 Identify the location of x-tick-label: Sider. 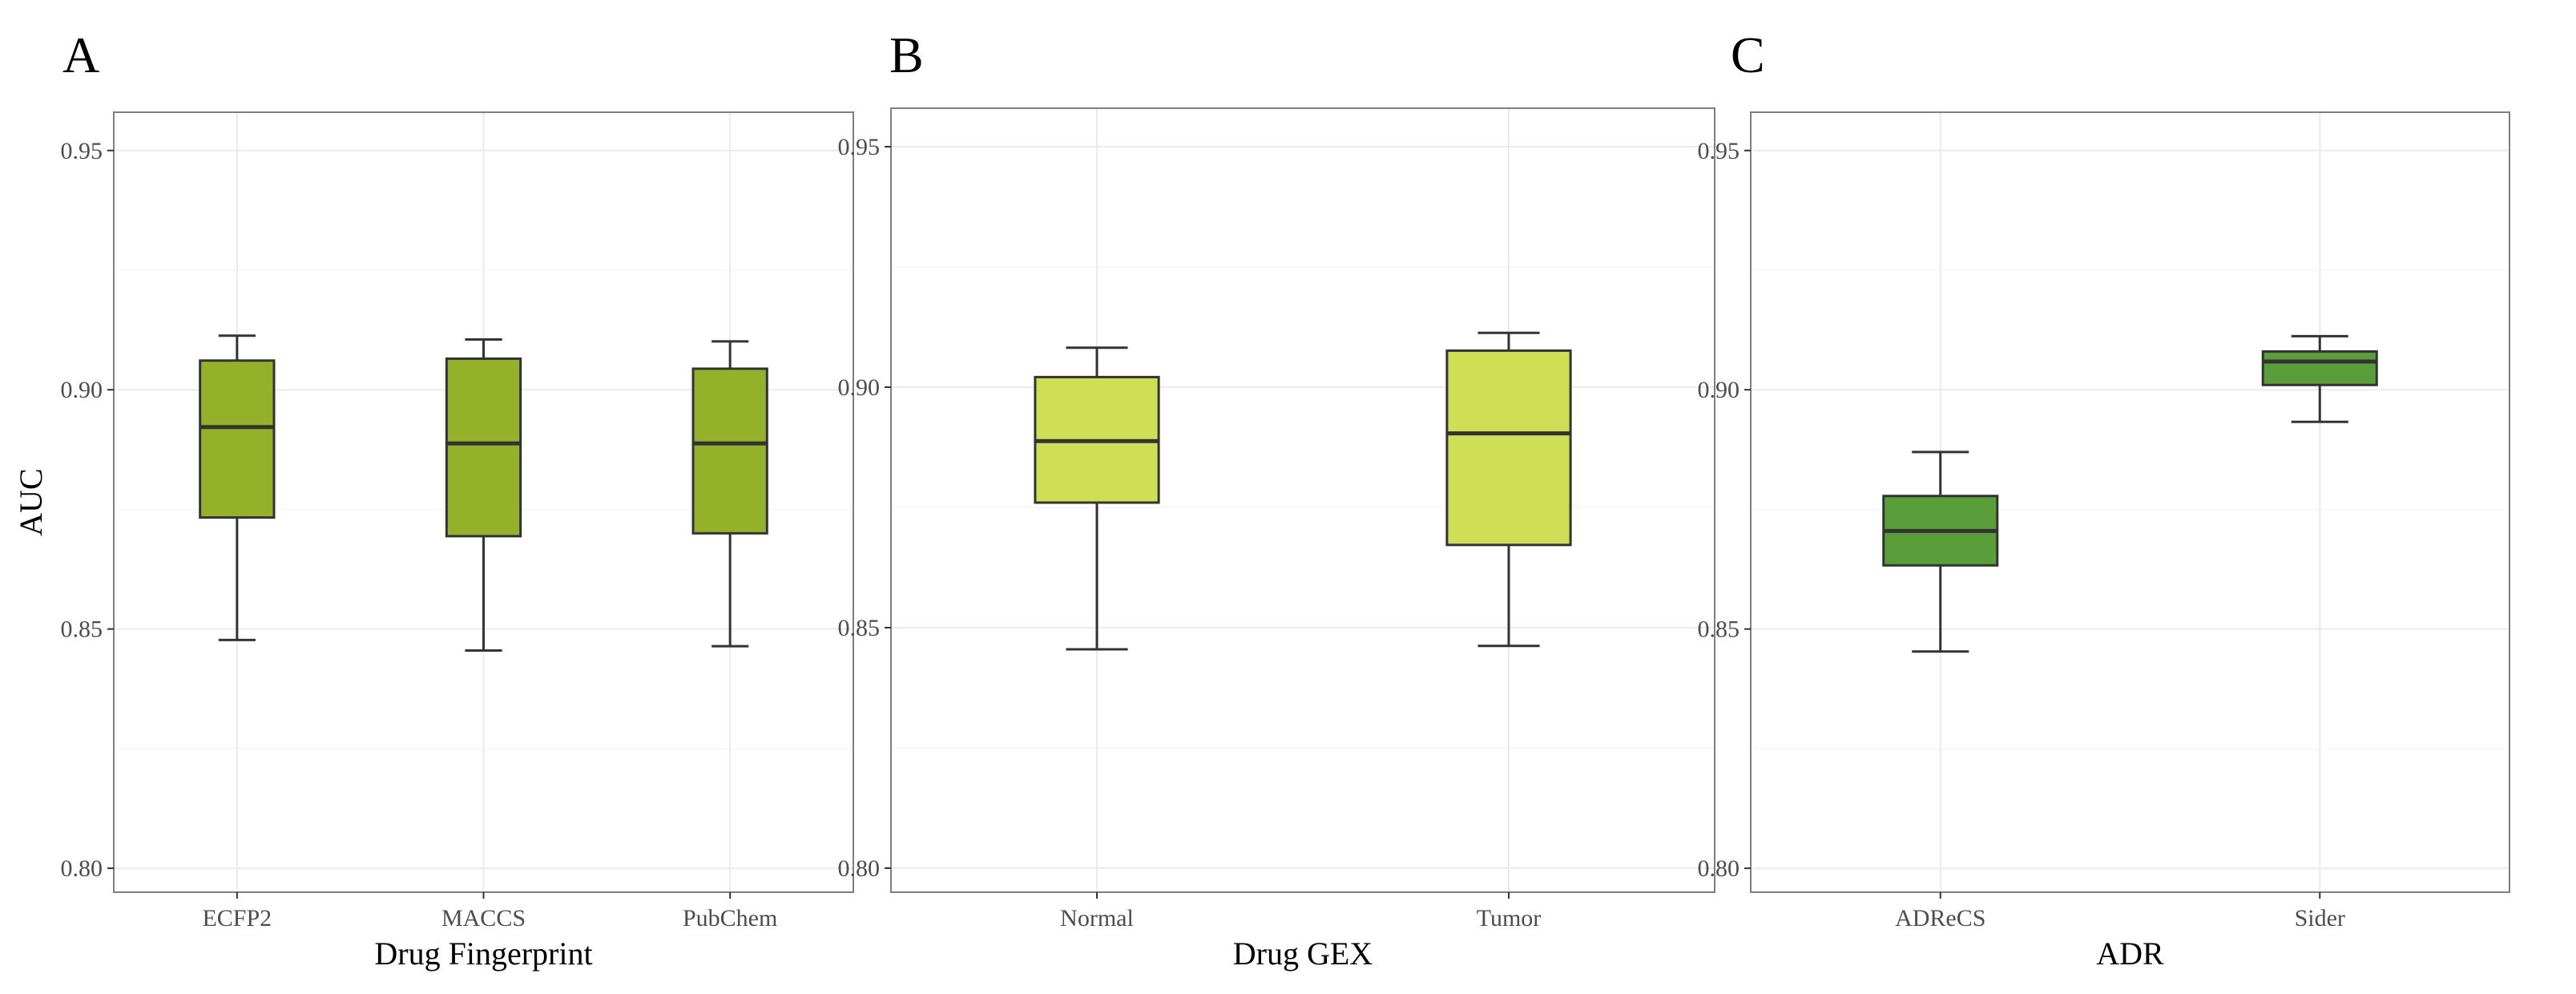
(2320, 918).